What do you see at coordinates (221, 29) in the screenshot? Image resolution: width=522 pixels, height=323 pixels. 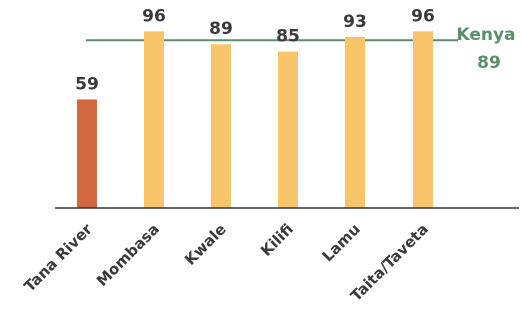 I see `value-label: 89` at bounding box center [221, 29].